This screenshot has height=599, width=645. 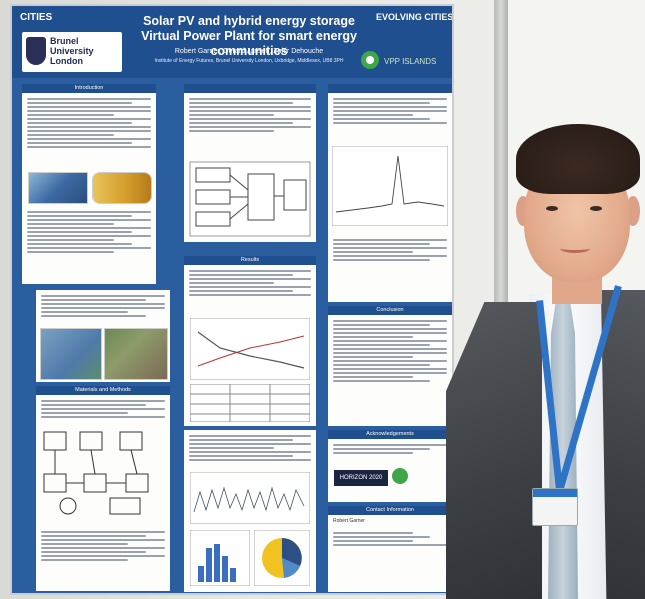 I want to click on materials-heading: Materials and Methods, so click(x=103, y=390).